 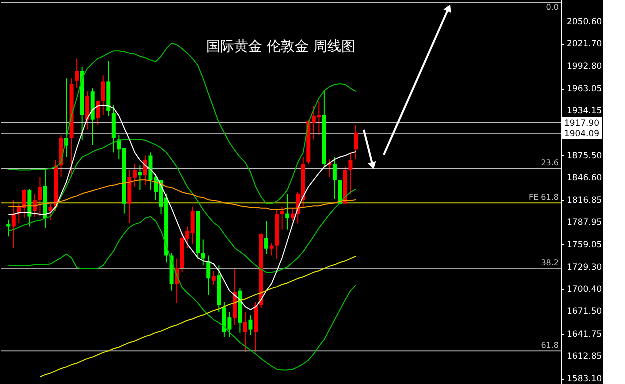 What do you see at coordinates (550, 163) in the screenshot?
I see `annotation: 23.6` at bounding box center [550, 163].